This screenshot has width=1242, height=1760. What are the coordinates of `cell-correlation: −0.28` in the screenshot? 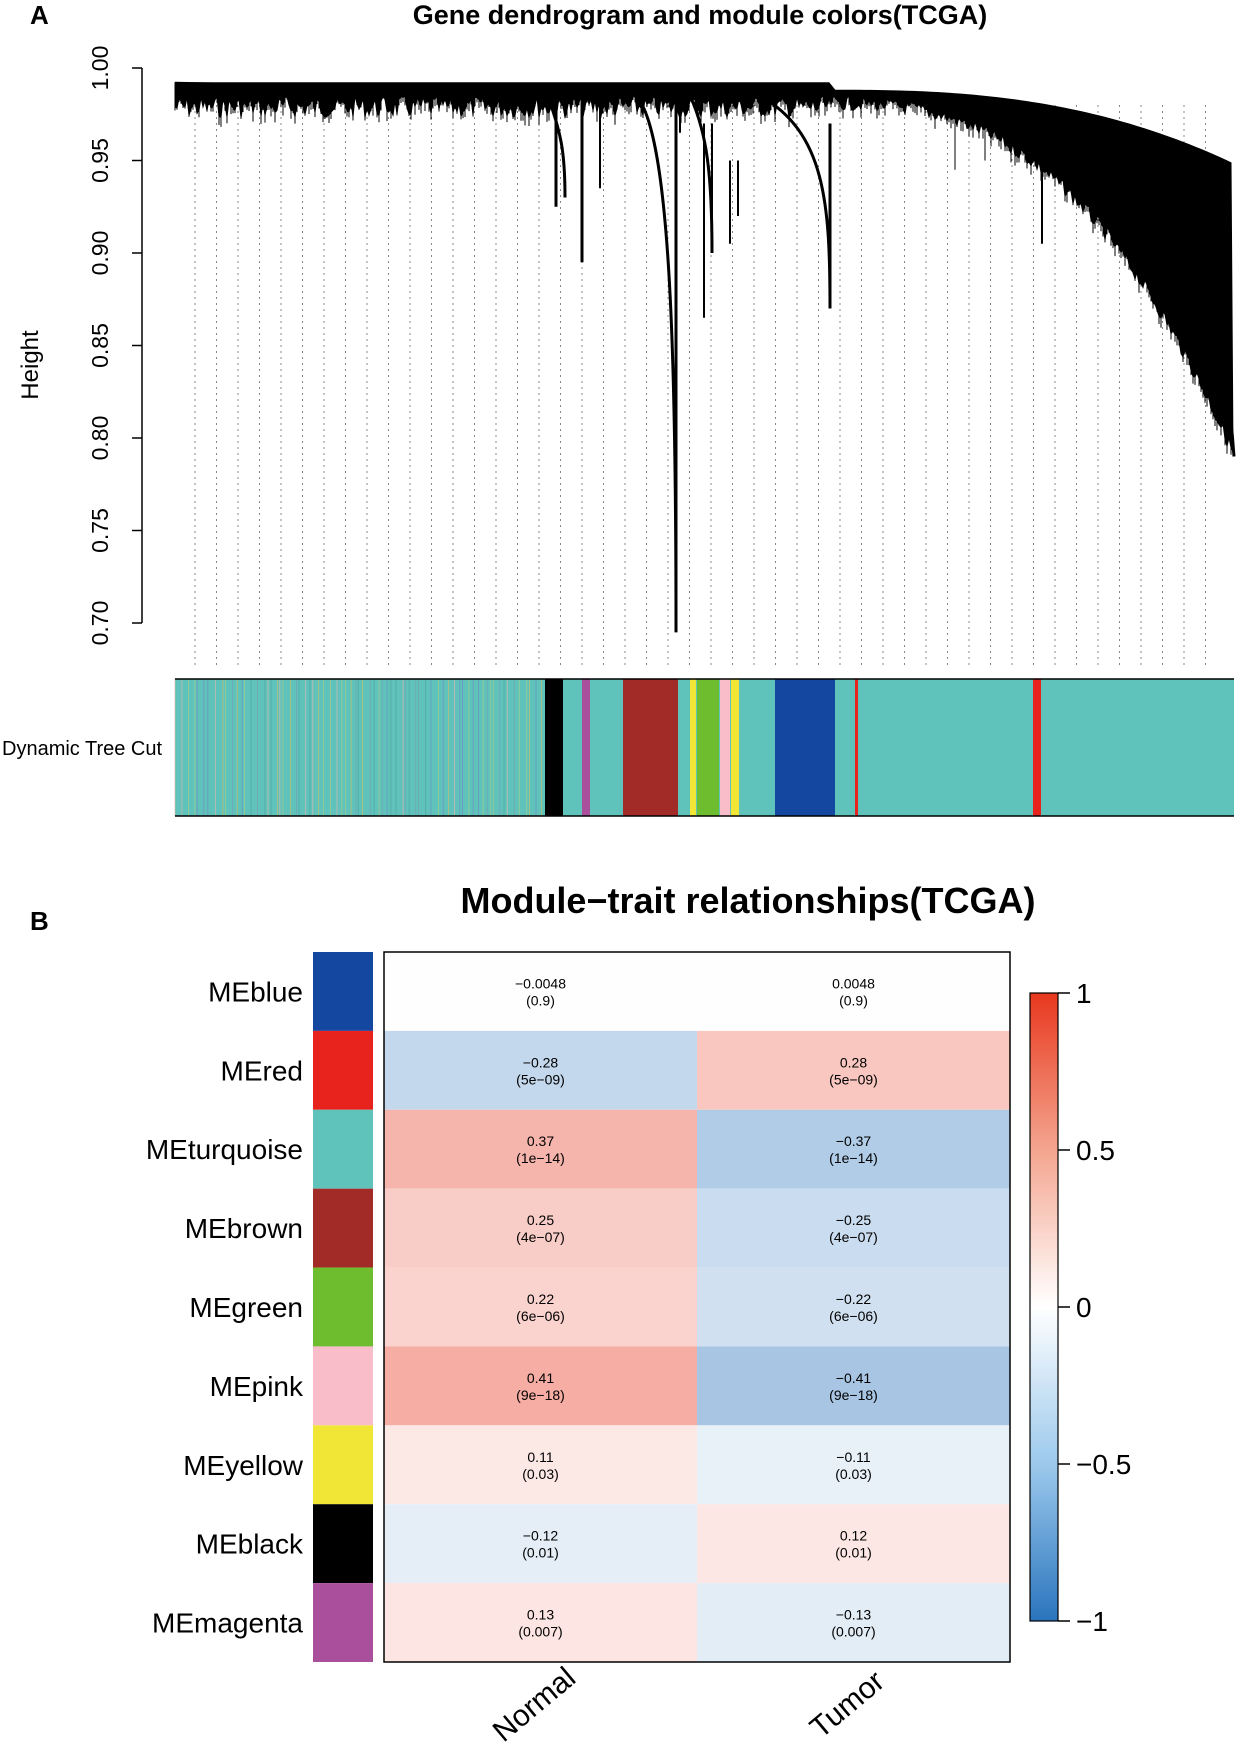 It's located at (541, 1062).